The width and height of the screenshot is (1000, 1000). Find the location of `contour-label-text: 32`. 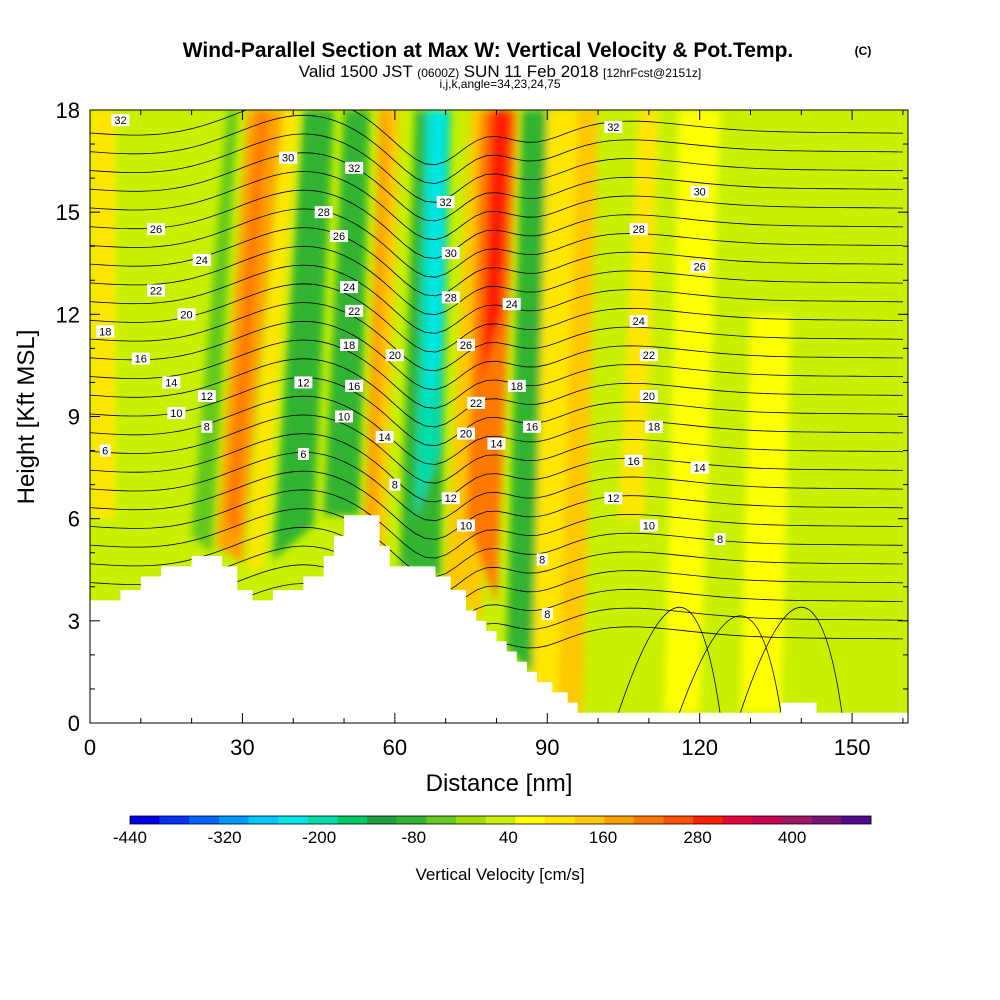

contour-label-text: 32 is located at coordinates (354, 169).